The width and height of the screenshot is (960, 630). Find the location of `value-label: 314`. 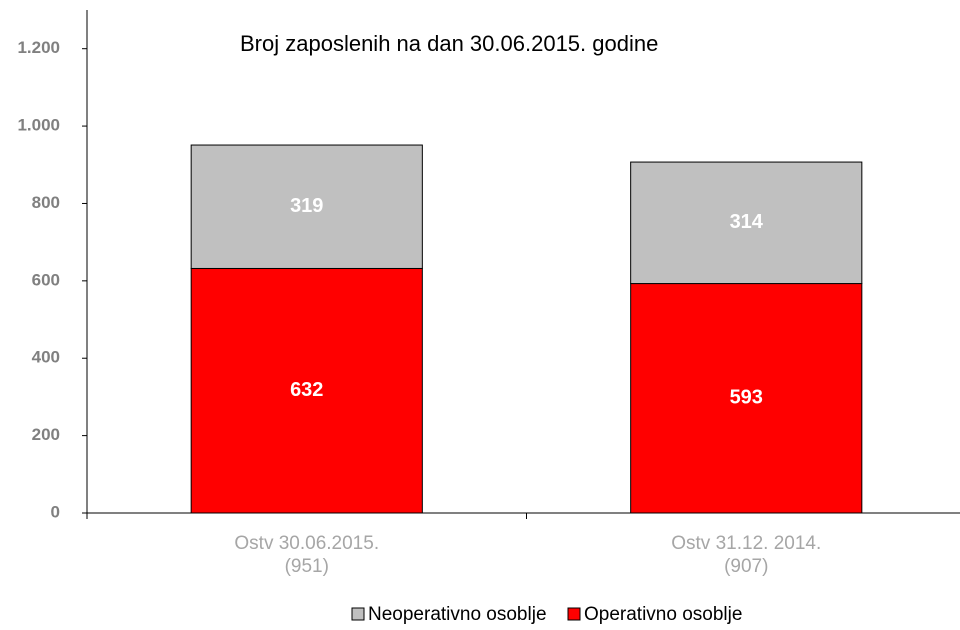

value-label: 314 is located at coordinates (747, 222).